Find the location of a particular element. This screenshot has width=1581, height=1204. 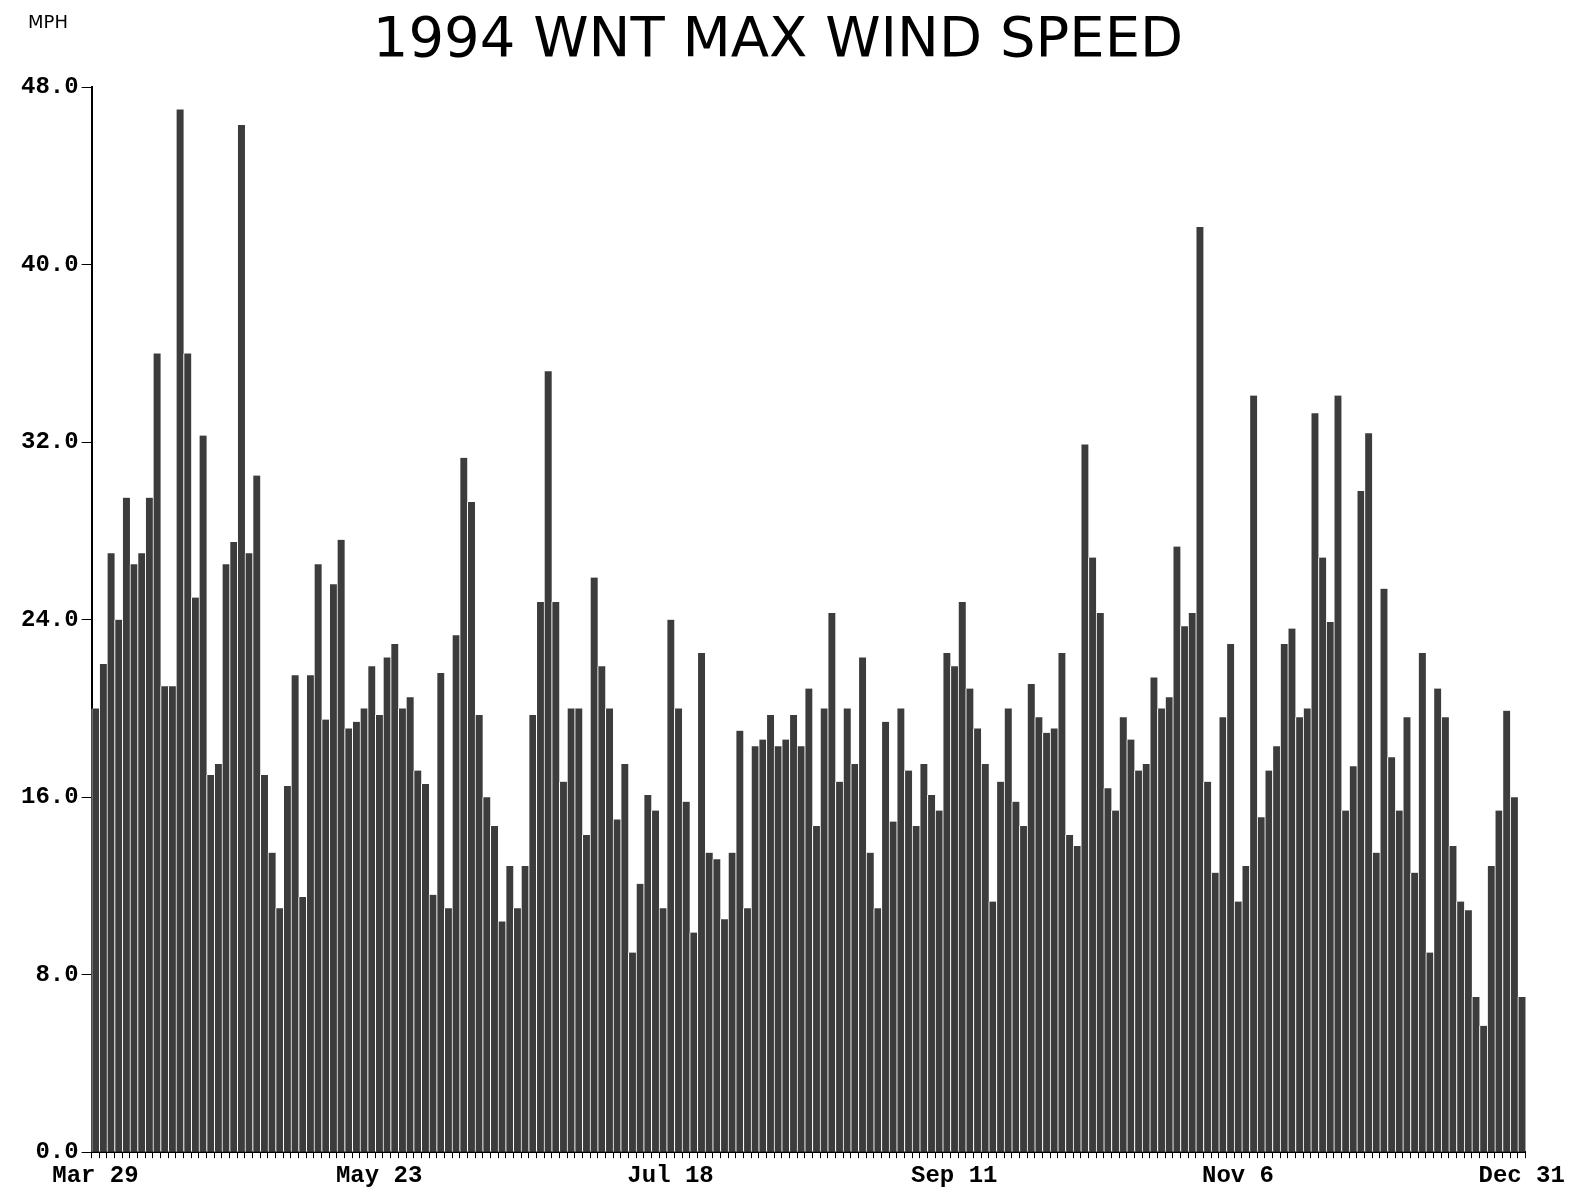

chart-title: 1994 WNT MAX WIND SPEED is located at coordinates (778, 37).